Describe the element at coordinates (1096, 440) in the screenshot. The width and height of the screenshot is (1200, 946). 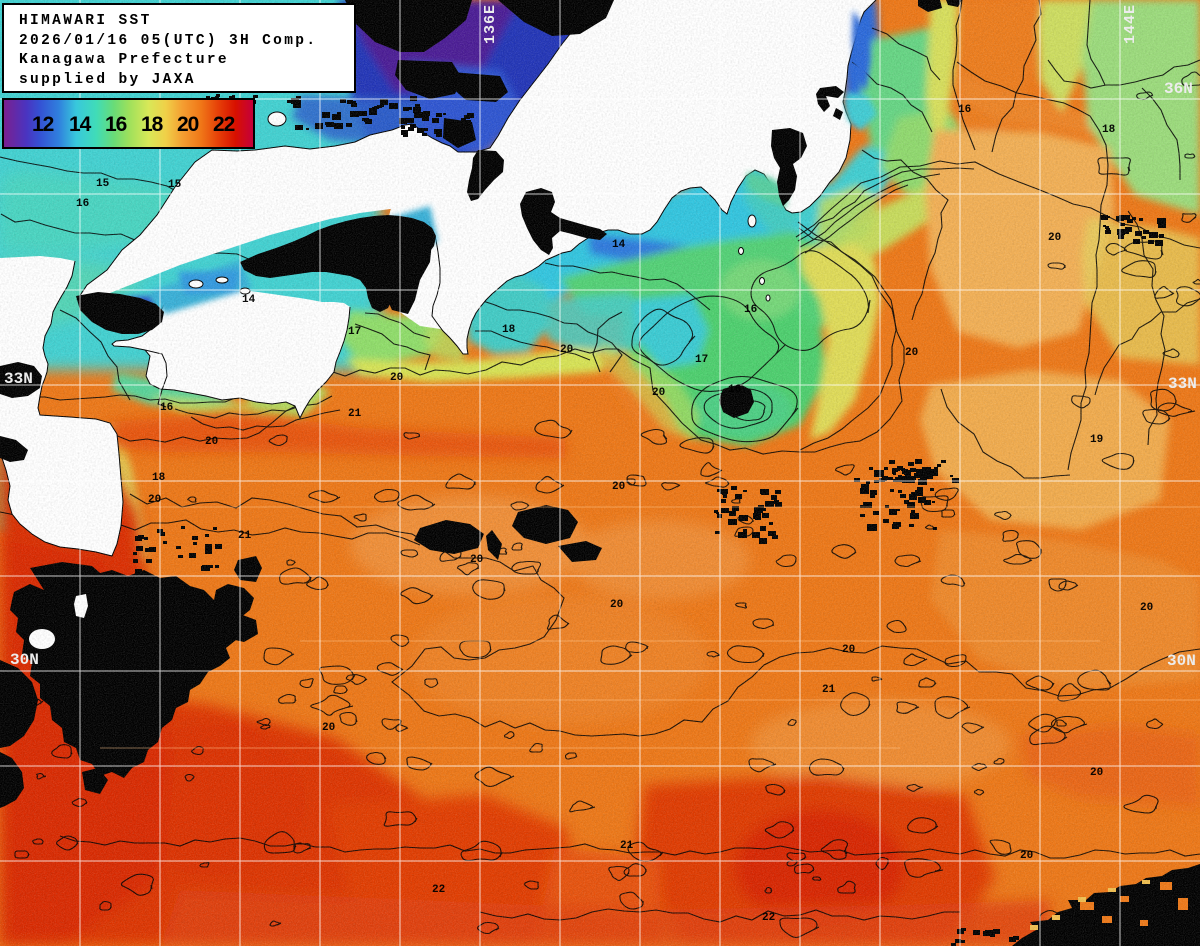
I see `svg-text: 19` at that location.